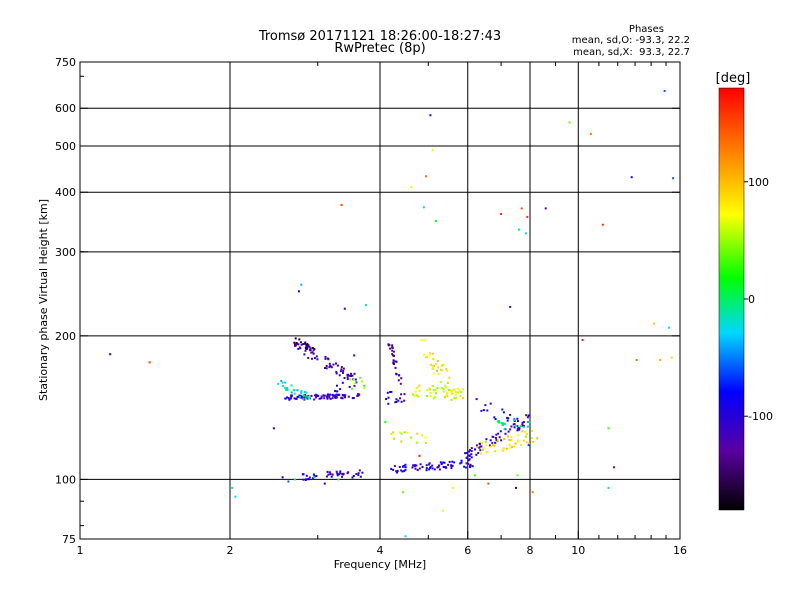 The height and width of the screenshot is (600, 800). Describe the element at coordinates (760, 416) in the screenshot. I see `colorbar-tick-label: -100` at that location.